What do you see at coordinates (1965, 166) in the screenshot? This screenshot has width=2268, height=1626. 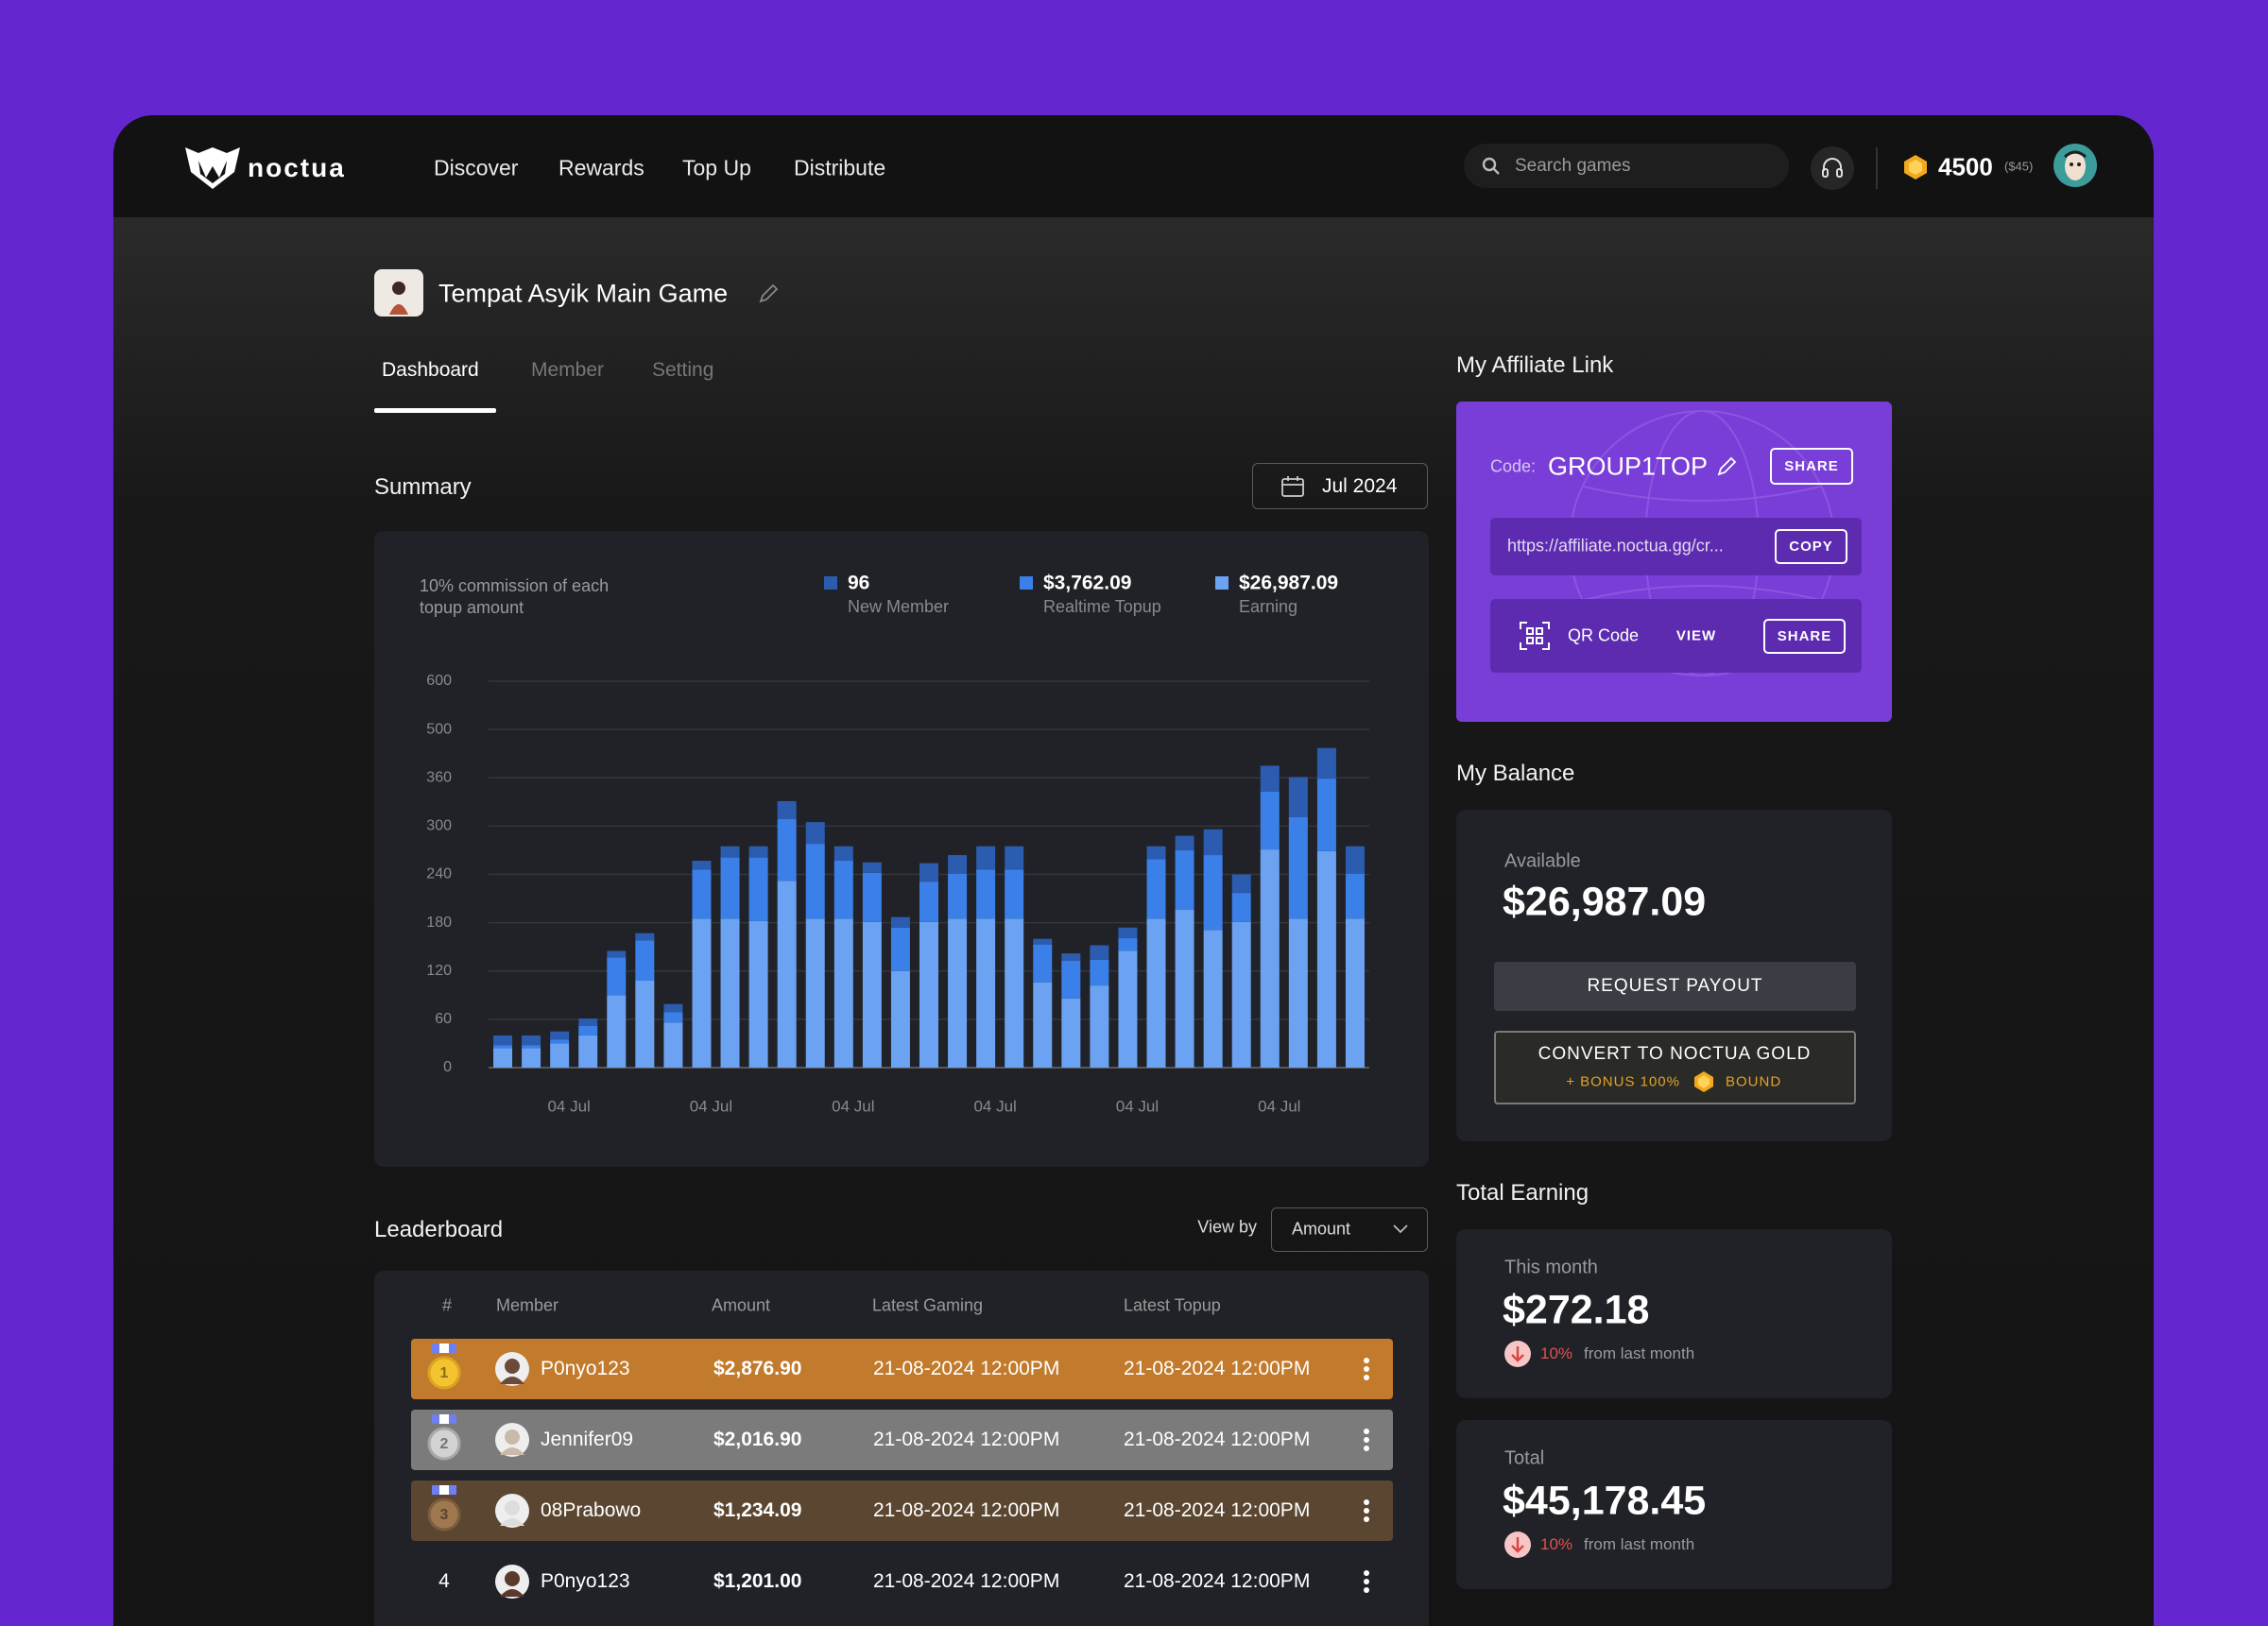 I see `gold-balance: 4500` at bounding box center [1965, 166].